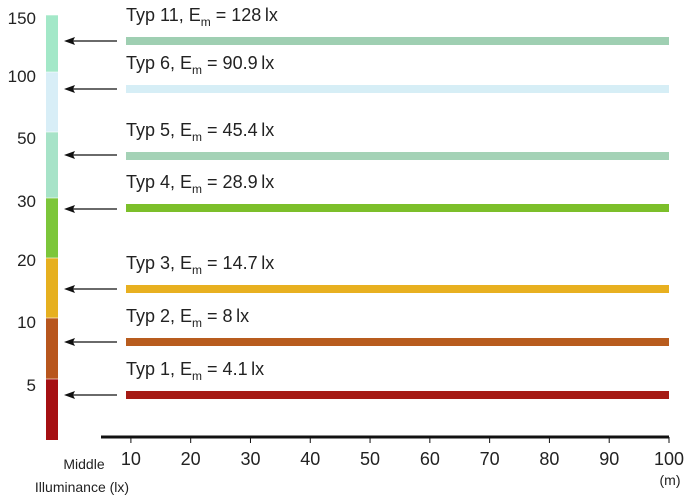 Image resolution: width=691 pixels, height=495 pixels. I want to click on level-arrows, so click(90, 218).